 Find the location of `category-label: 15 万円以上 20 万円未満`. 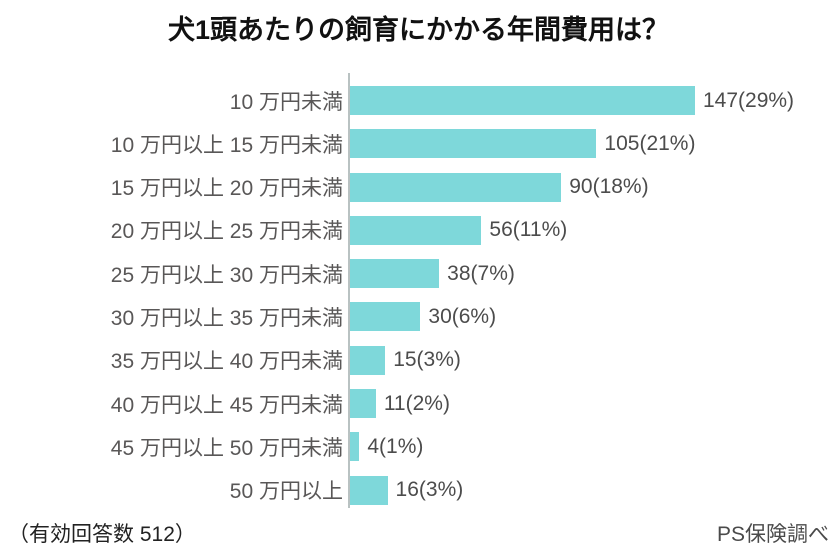

category-label: 15 万円以上 20 万円未満 is located at coordinates (226, 189).